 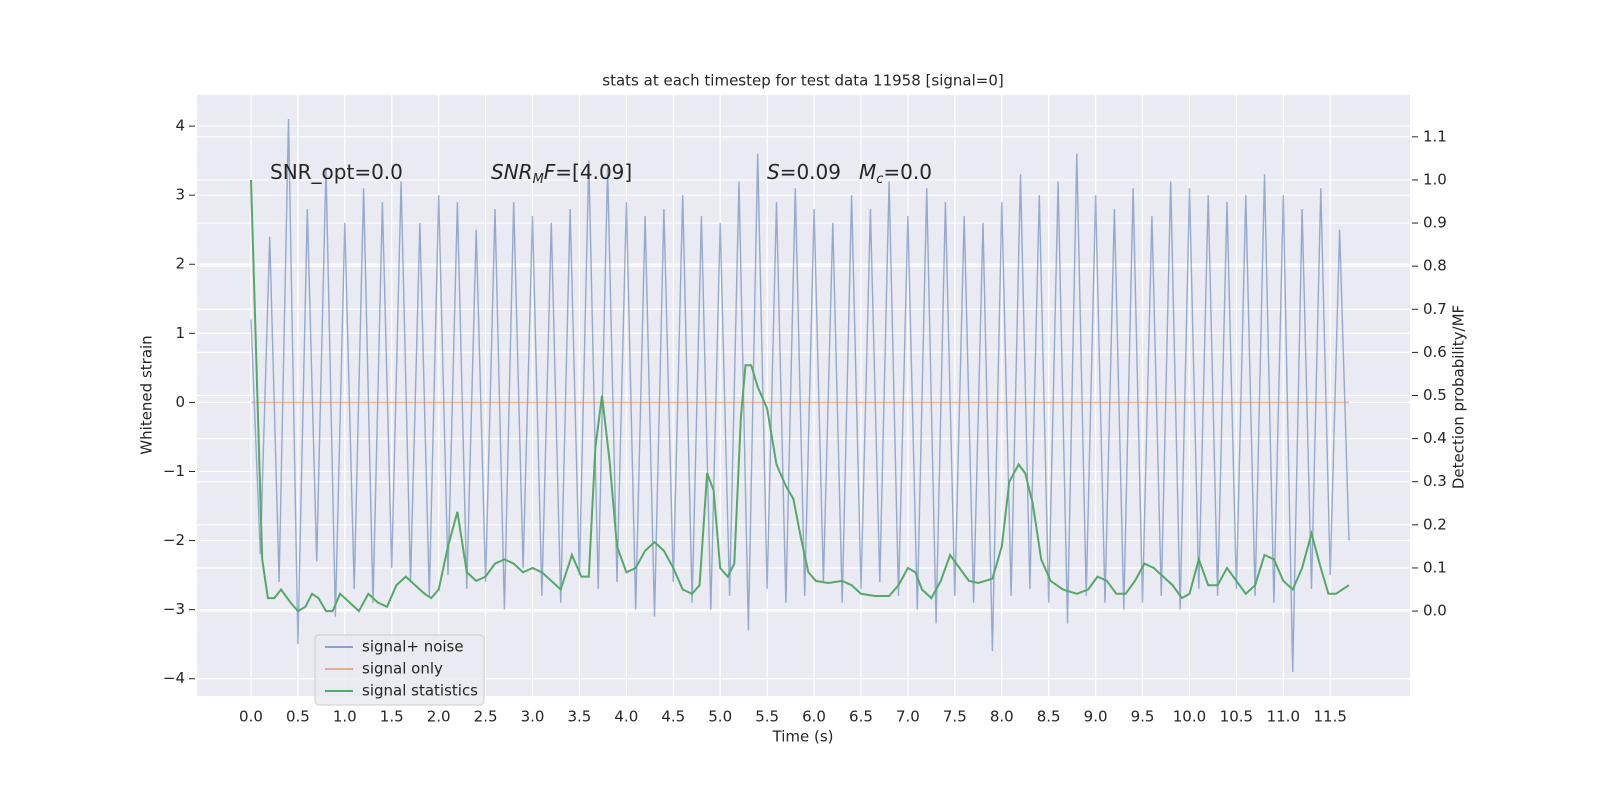 I want to click on x-tick-label: 6.5, so click(x=861, y=717).